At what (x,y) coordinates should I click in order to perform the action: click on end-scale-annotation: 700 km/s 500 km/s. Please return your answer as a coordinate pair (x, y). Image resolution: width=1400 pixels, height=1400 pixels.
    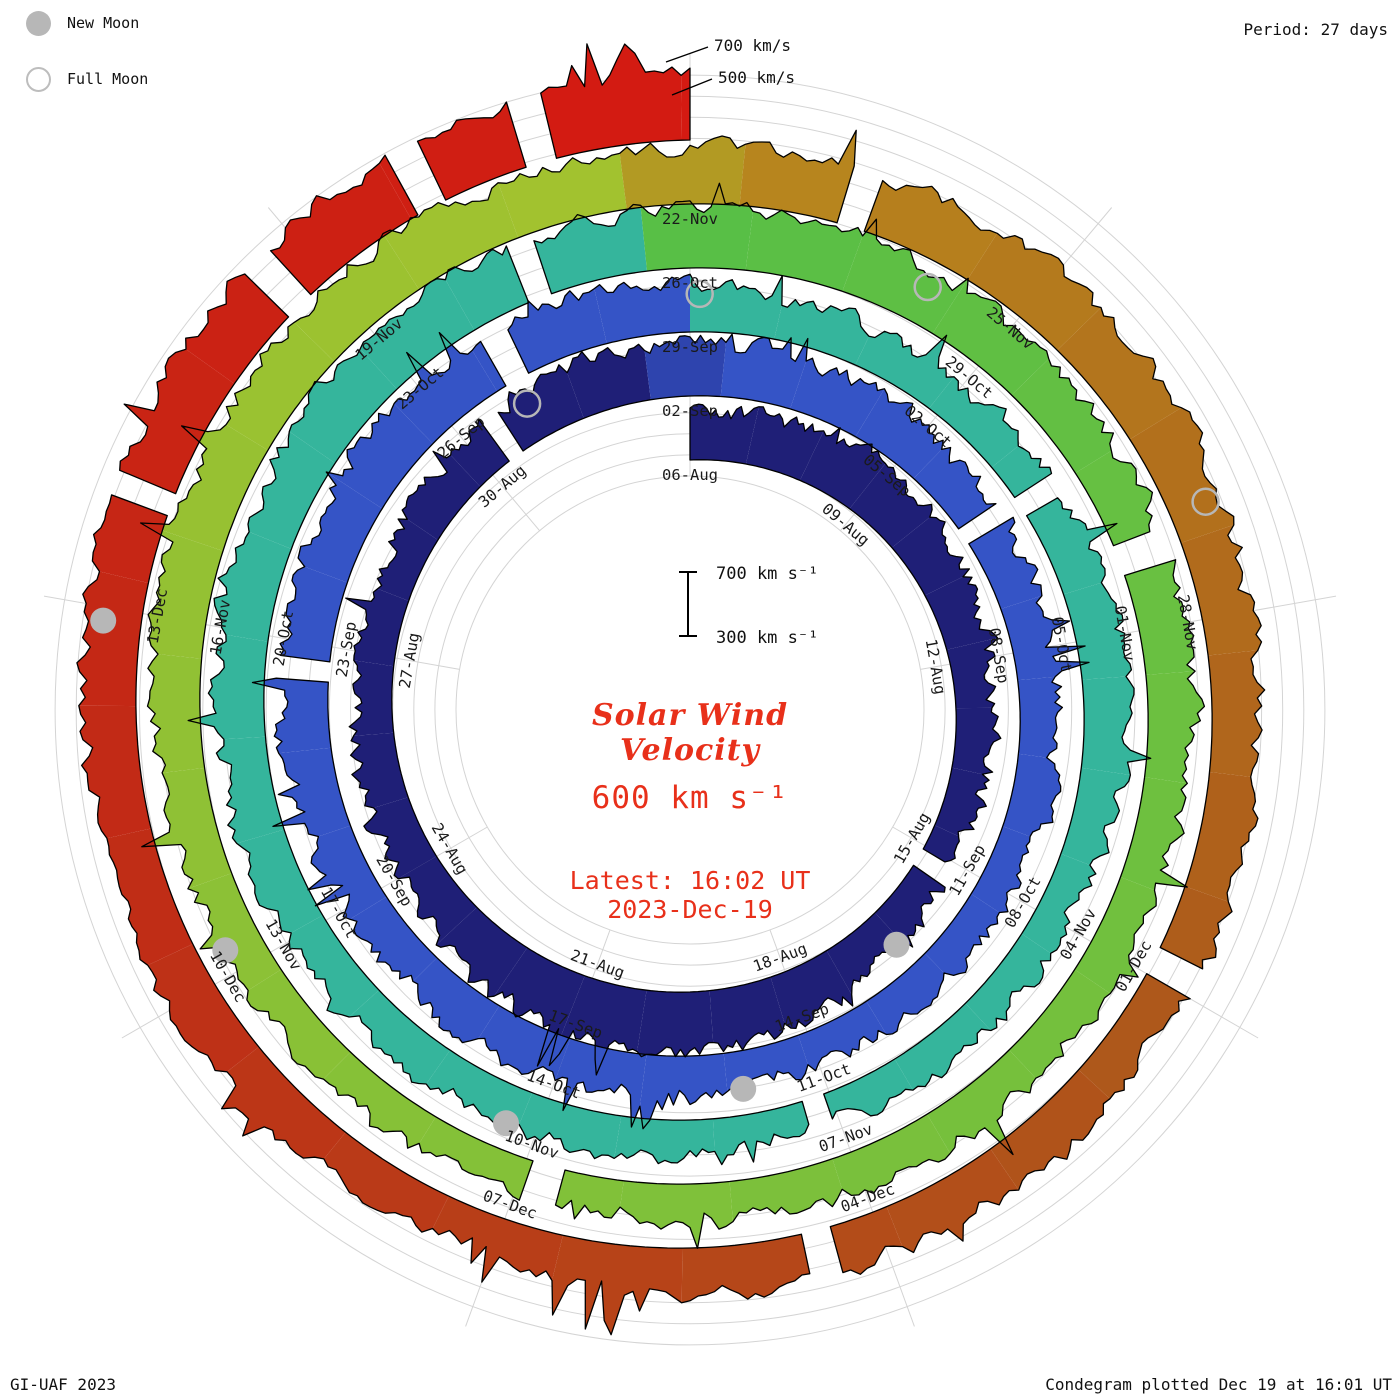
    Looking at the image, I should click on (730, 66).